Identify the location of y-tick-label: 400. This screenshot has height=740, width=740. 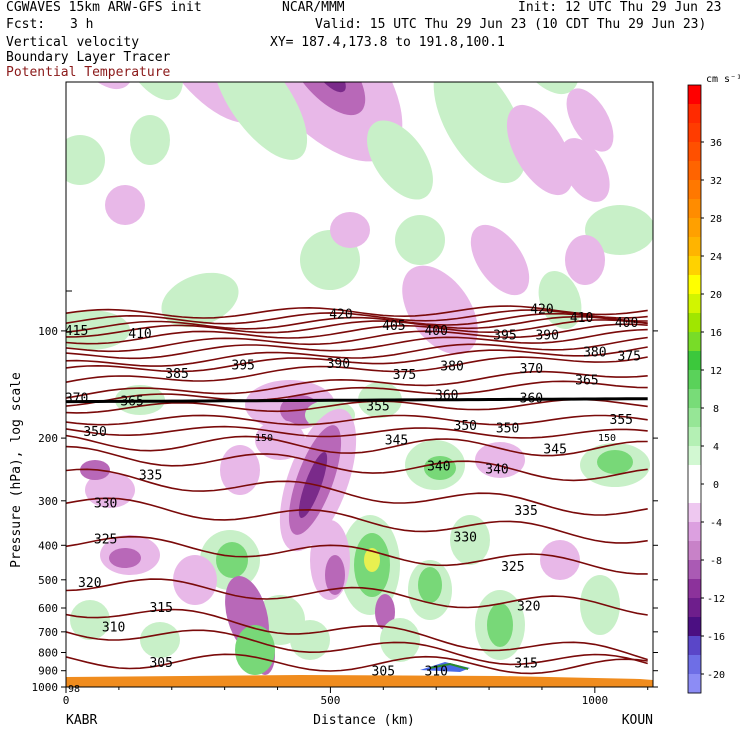
(48, 545).